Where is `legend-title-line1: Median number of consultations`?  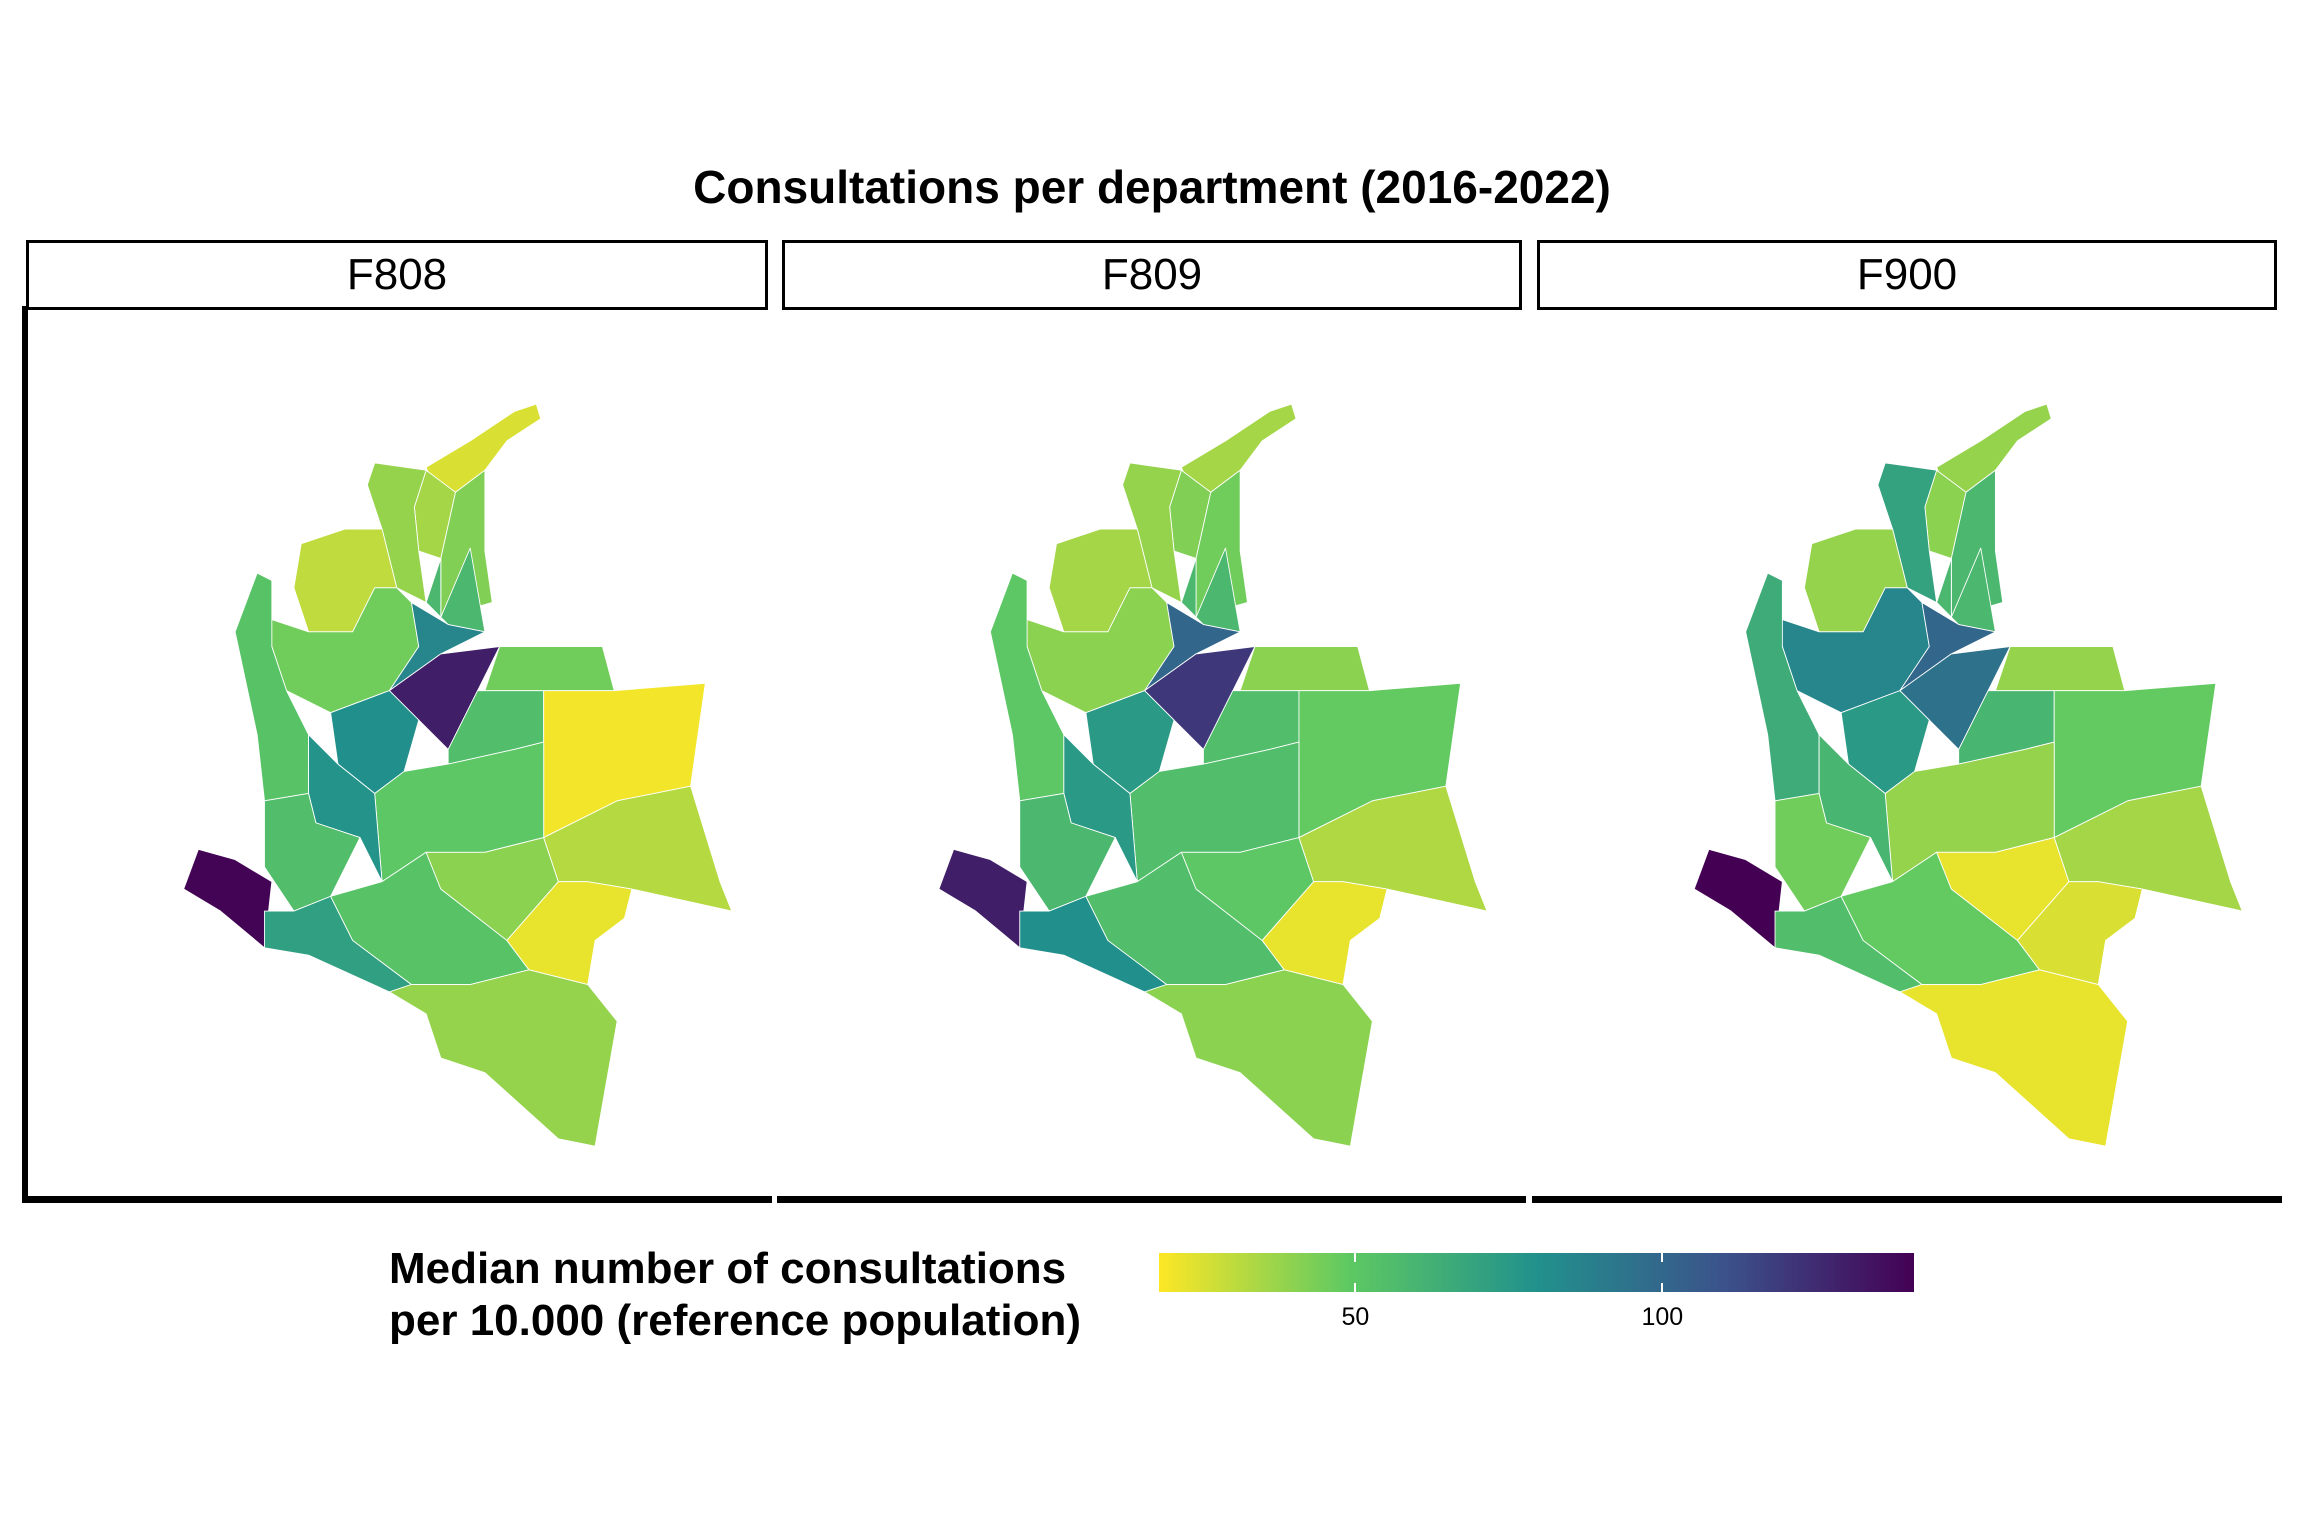 legend-title-line1: Median number of consultations is located at coordinates (728, 1268).